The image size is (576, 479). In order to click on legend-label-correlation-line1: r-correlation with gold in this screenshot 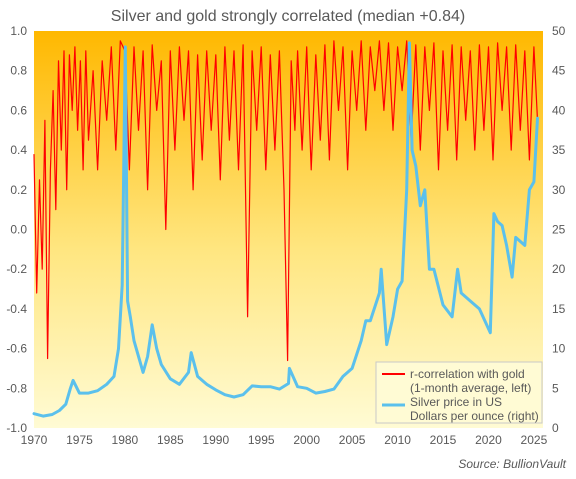, I will do `click(467, 374)`.